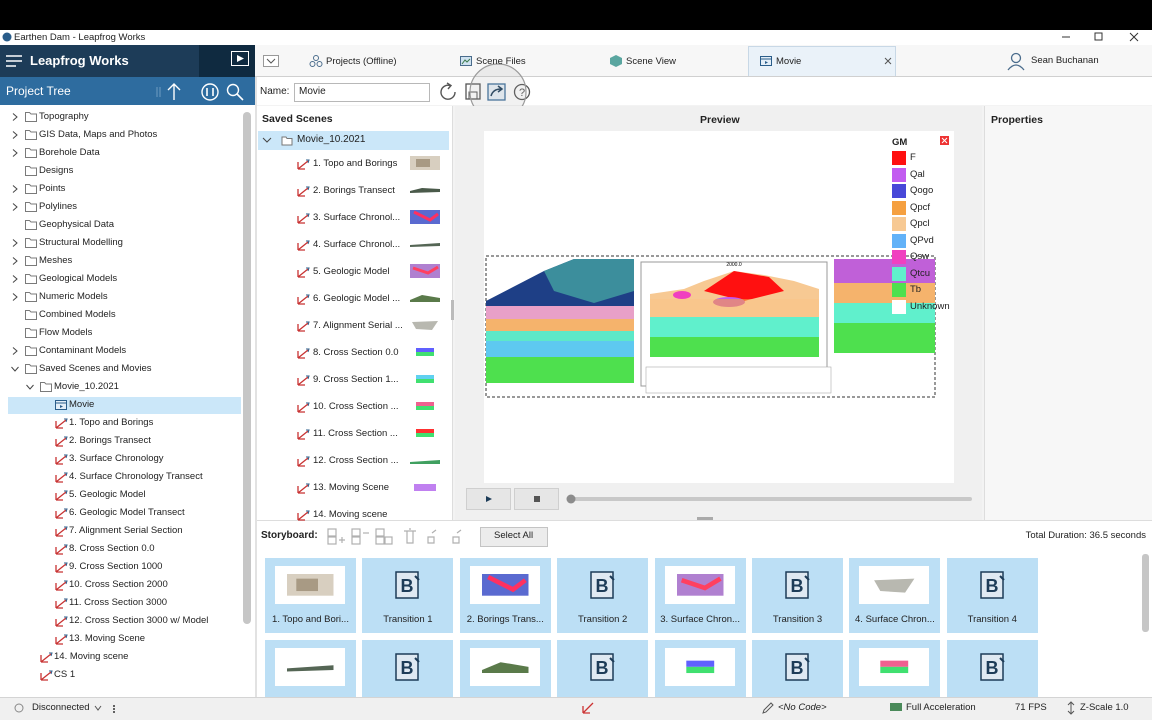 This screenshot has width=1152, height=720. I want to click on tree-item-label: Geophysical Data, so click(76, 224).